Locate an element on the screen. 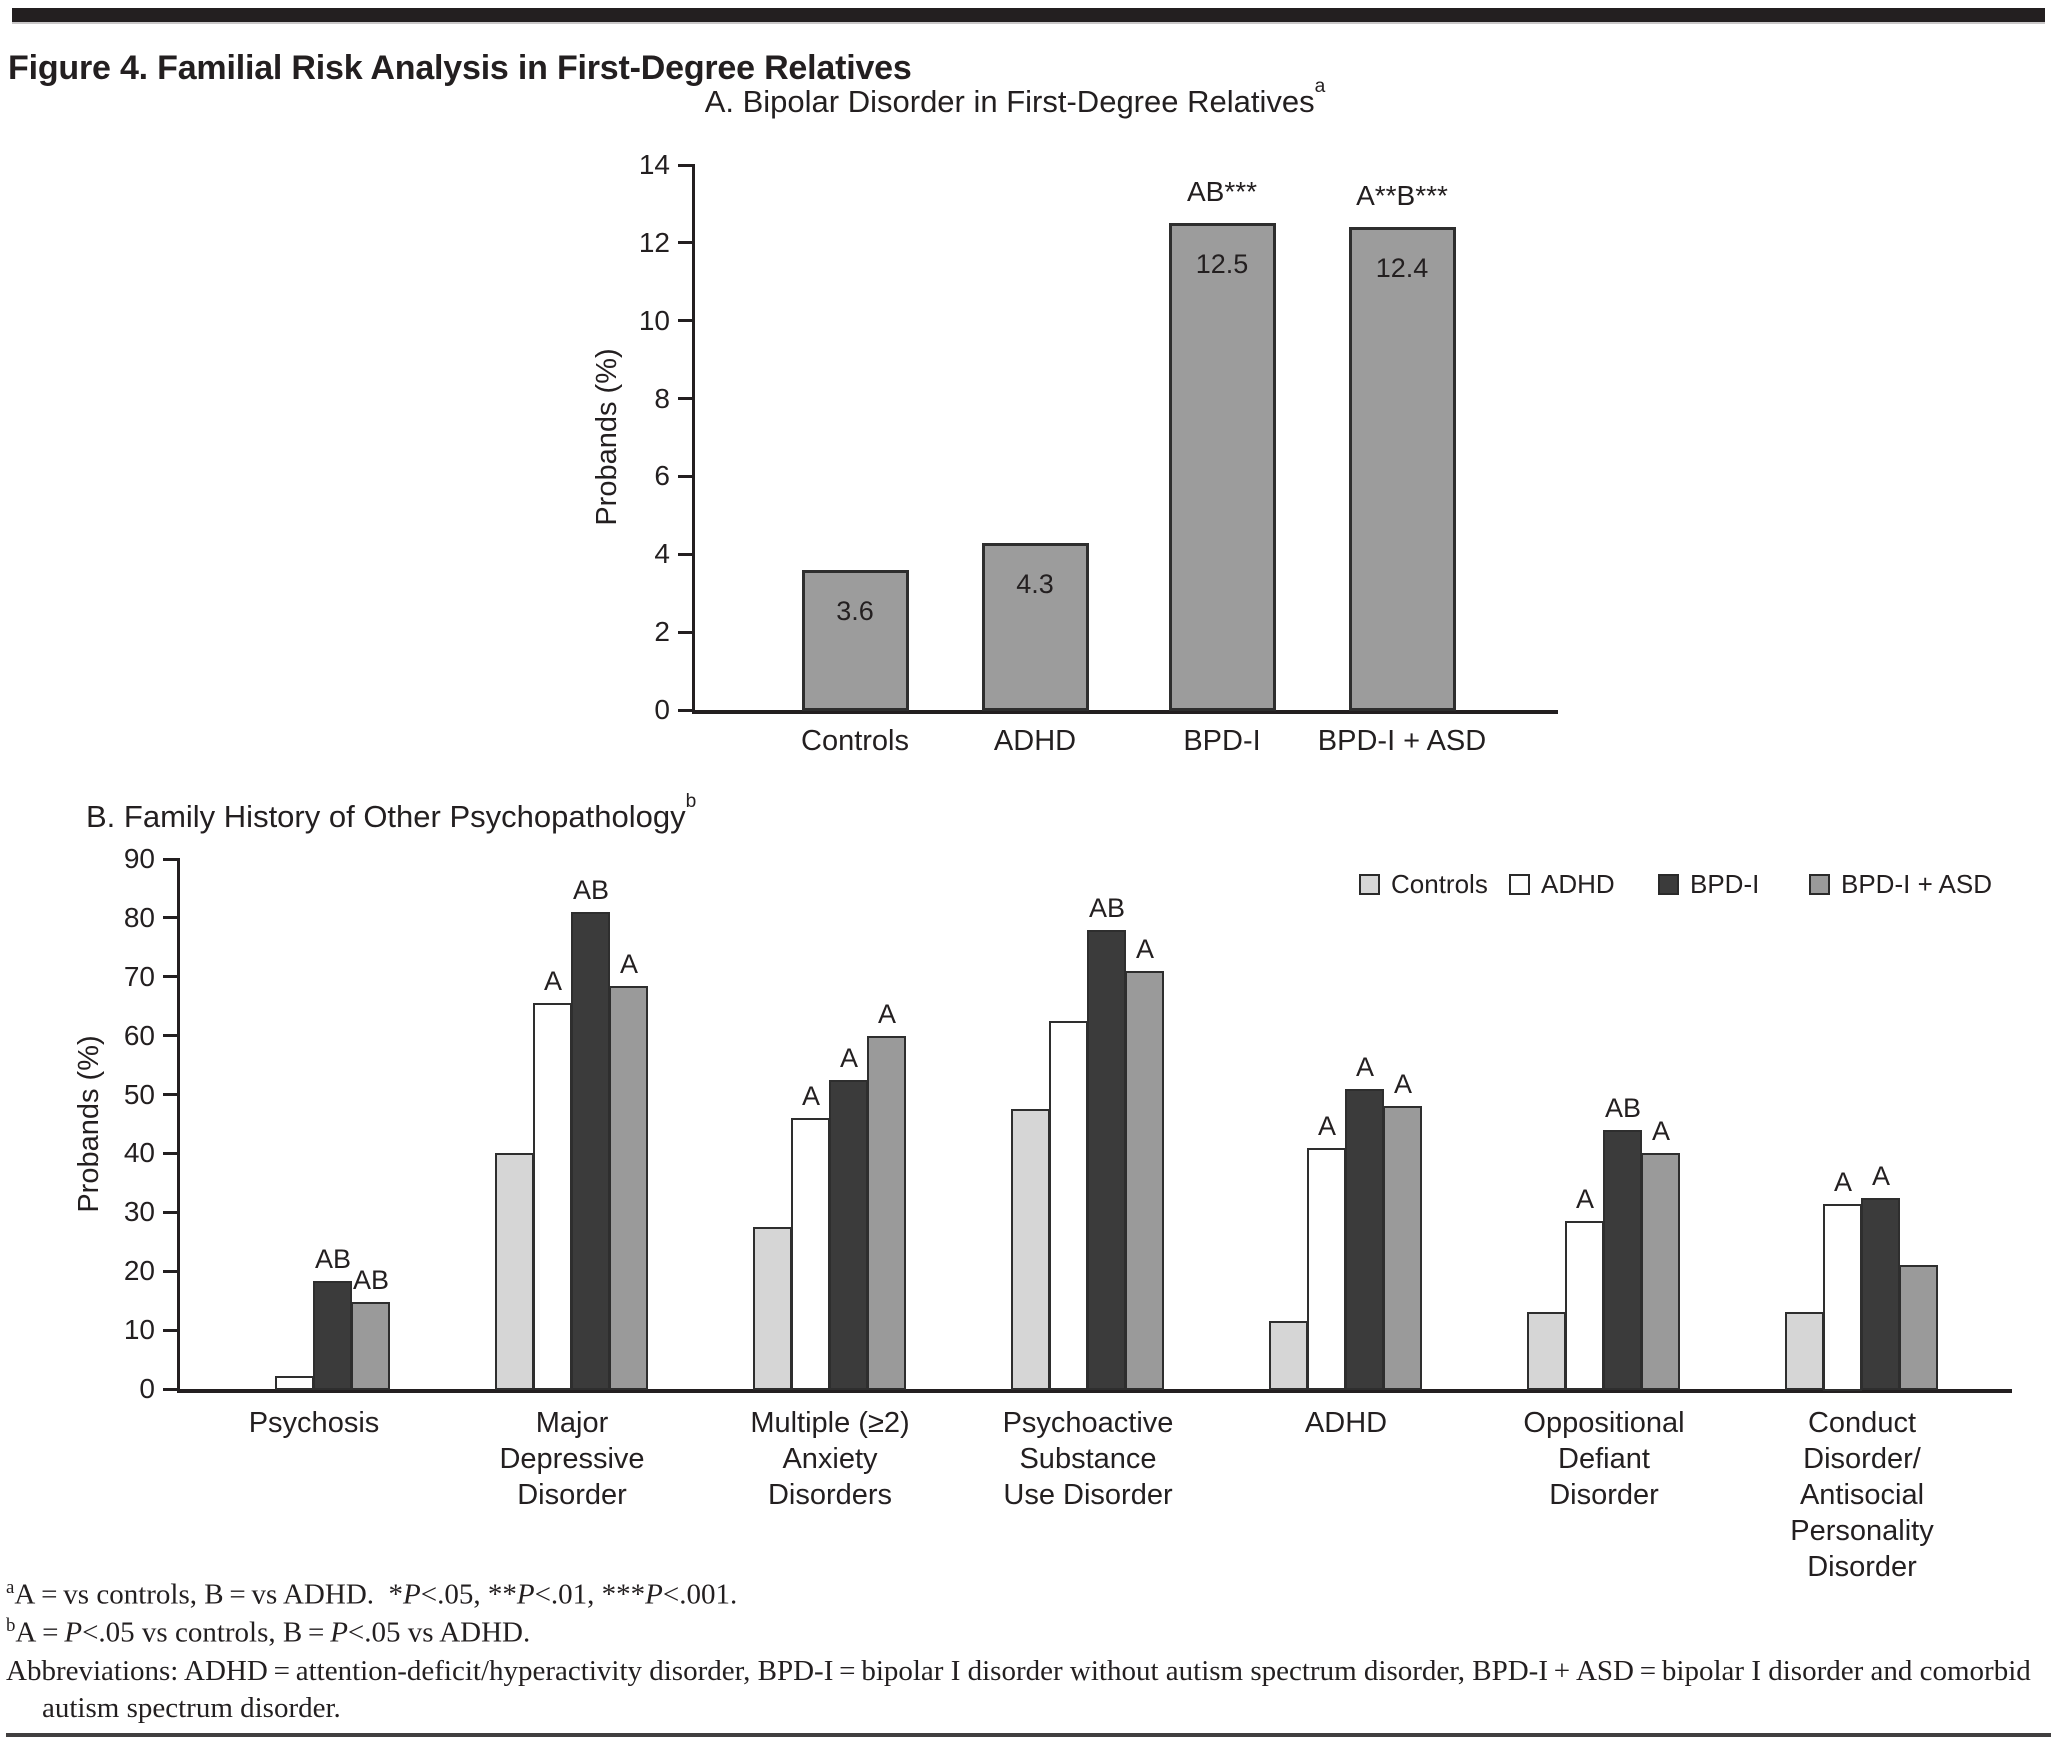  legend-item-bpd-i: BPD-I is located at coordinates (1709, 883).